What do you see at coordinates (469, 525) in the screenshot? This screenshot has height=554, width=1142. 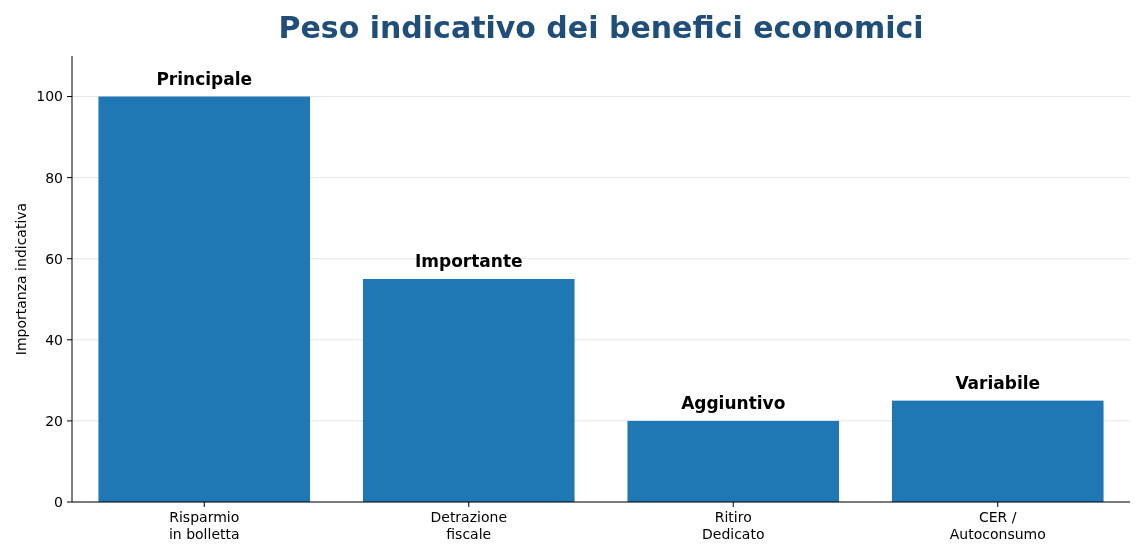 I see `x-tick-label: Detrazione fiscale` at bounding box center [469, 525].